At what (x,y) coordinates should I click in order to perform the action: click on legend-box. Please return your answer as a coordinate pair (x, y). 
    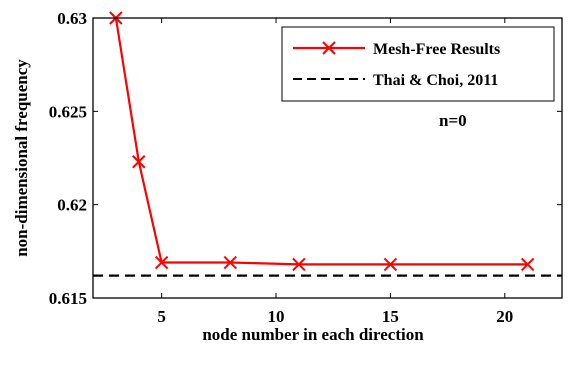
    Looking at the image, I should click on (418, 64).